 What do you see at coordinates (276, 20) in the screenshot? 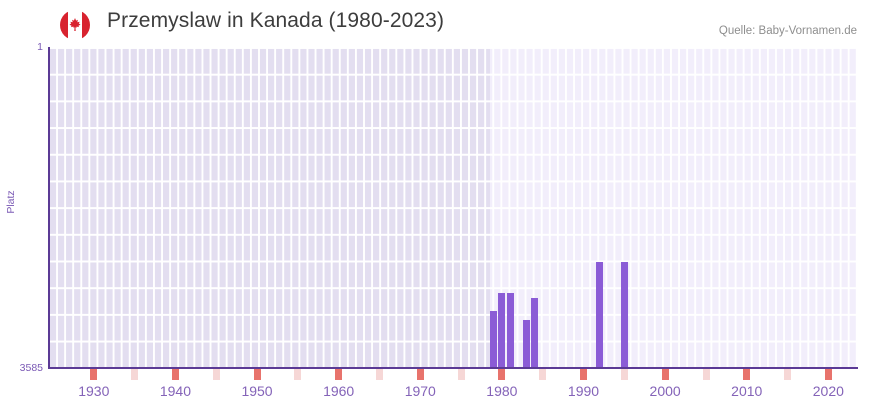
I see `page-title: Przemyslaw in Kanada (1980-2023)` at bounding box center [276, 20].